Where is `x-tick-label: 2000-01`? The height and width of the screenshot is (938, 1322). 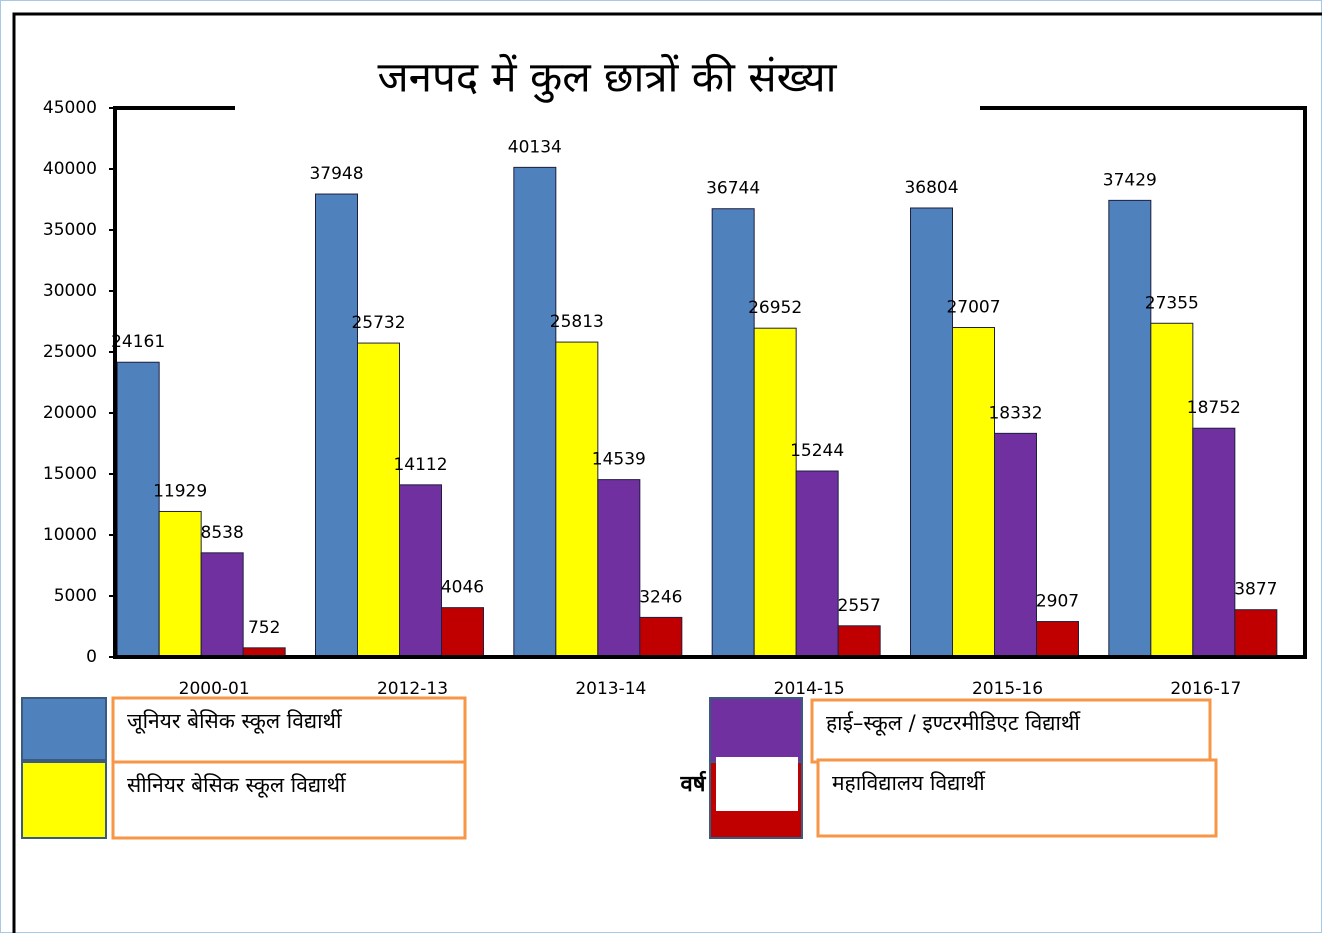 x-tick-label: 2000-01 is located at coordinates (214, 689).